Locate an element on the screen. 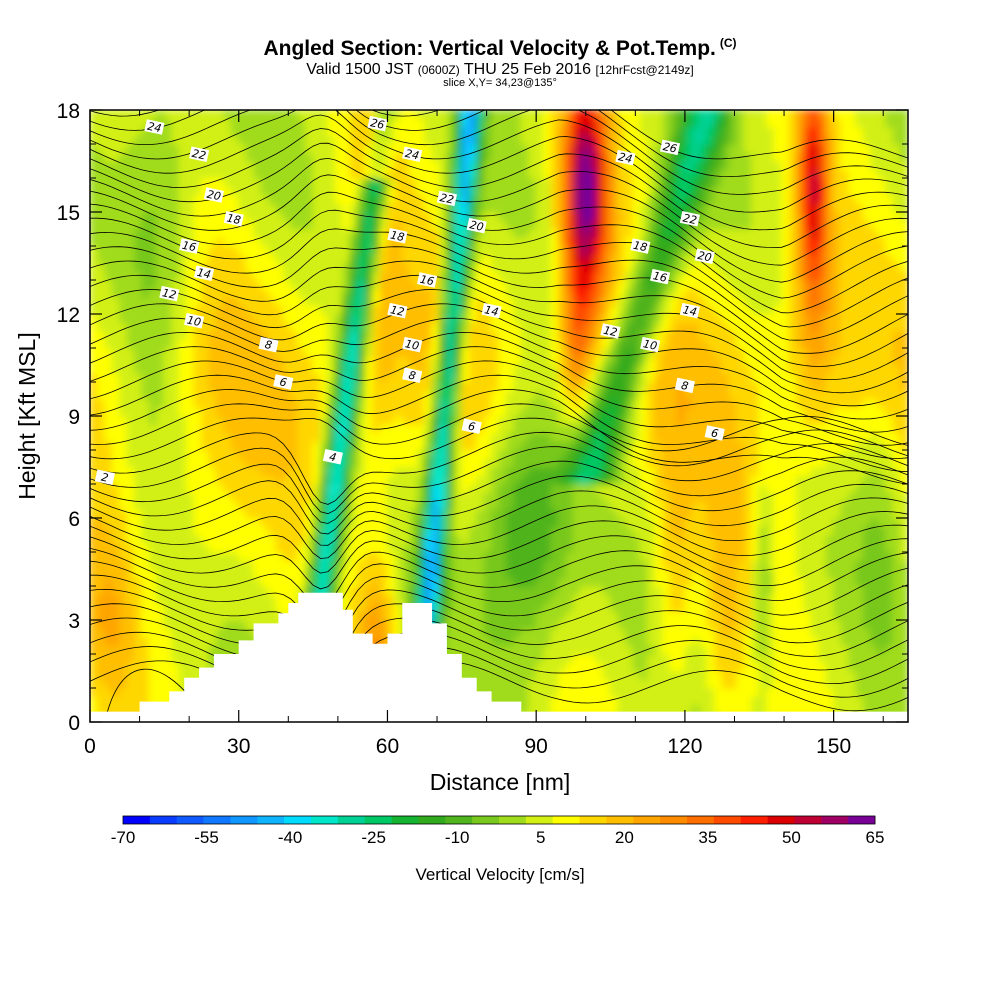 The height and width of the screenshot is (1000, 1000). colorbar-tick-label: -10 is located at coordinates (457, 837).